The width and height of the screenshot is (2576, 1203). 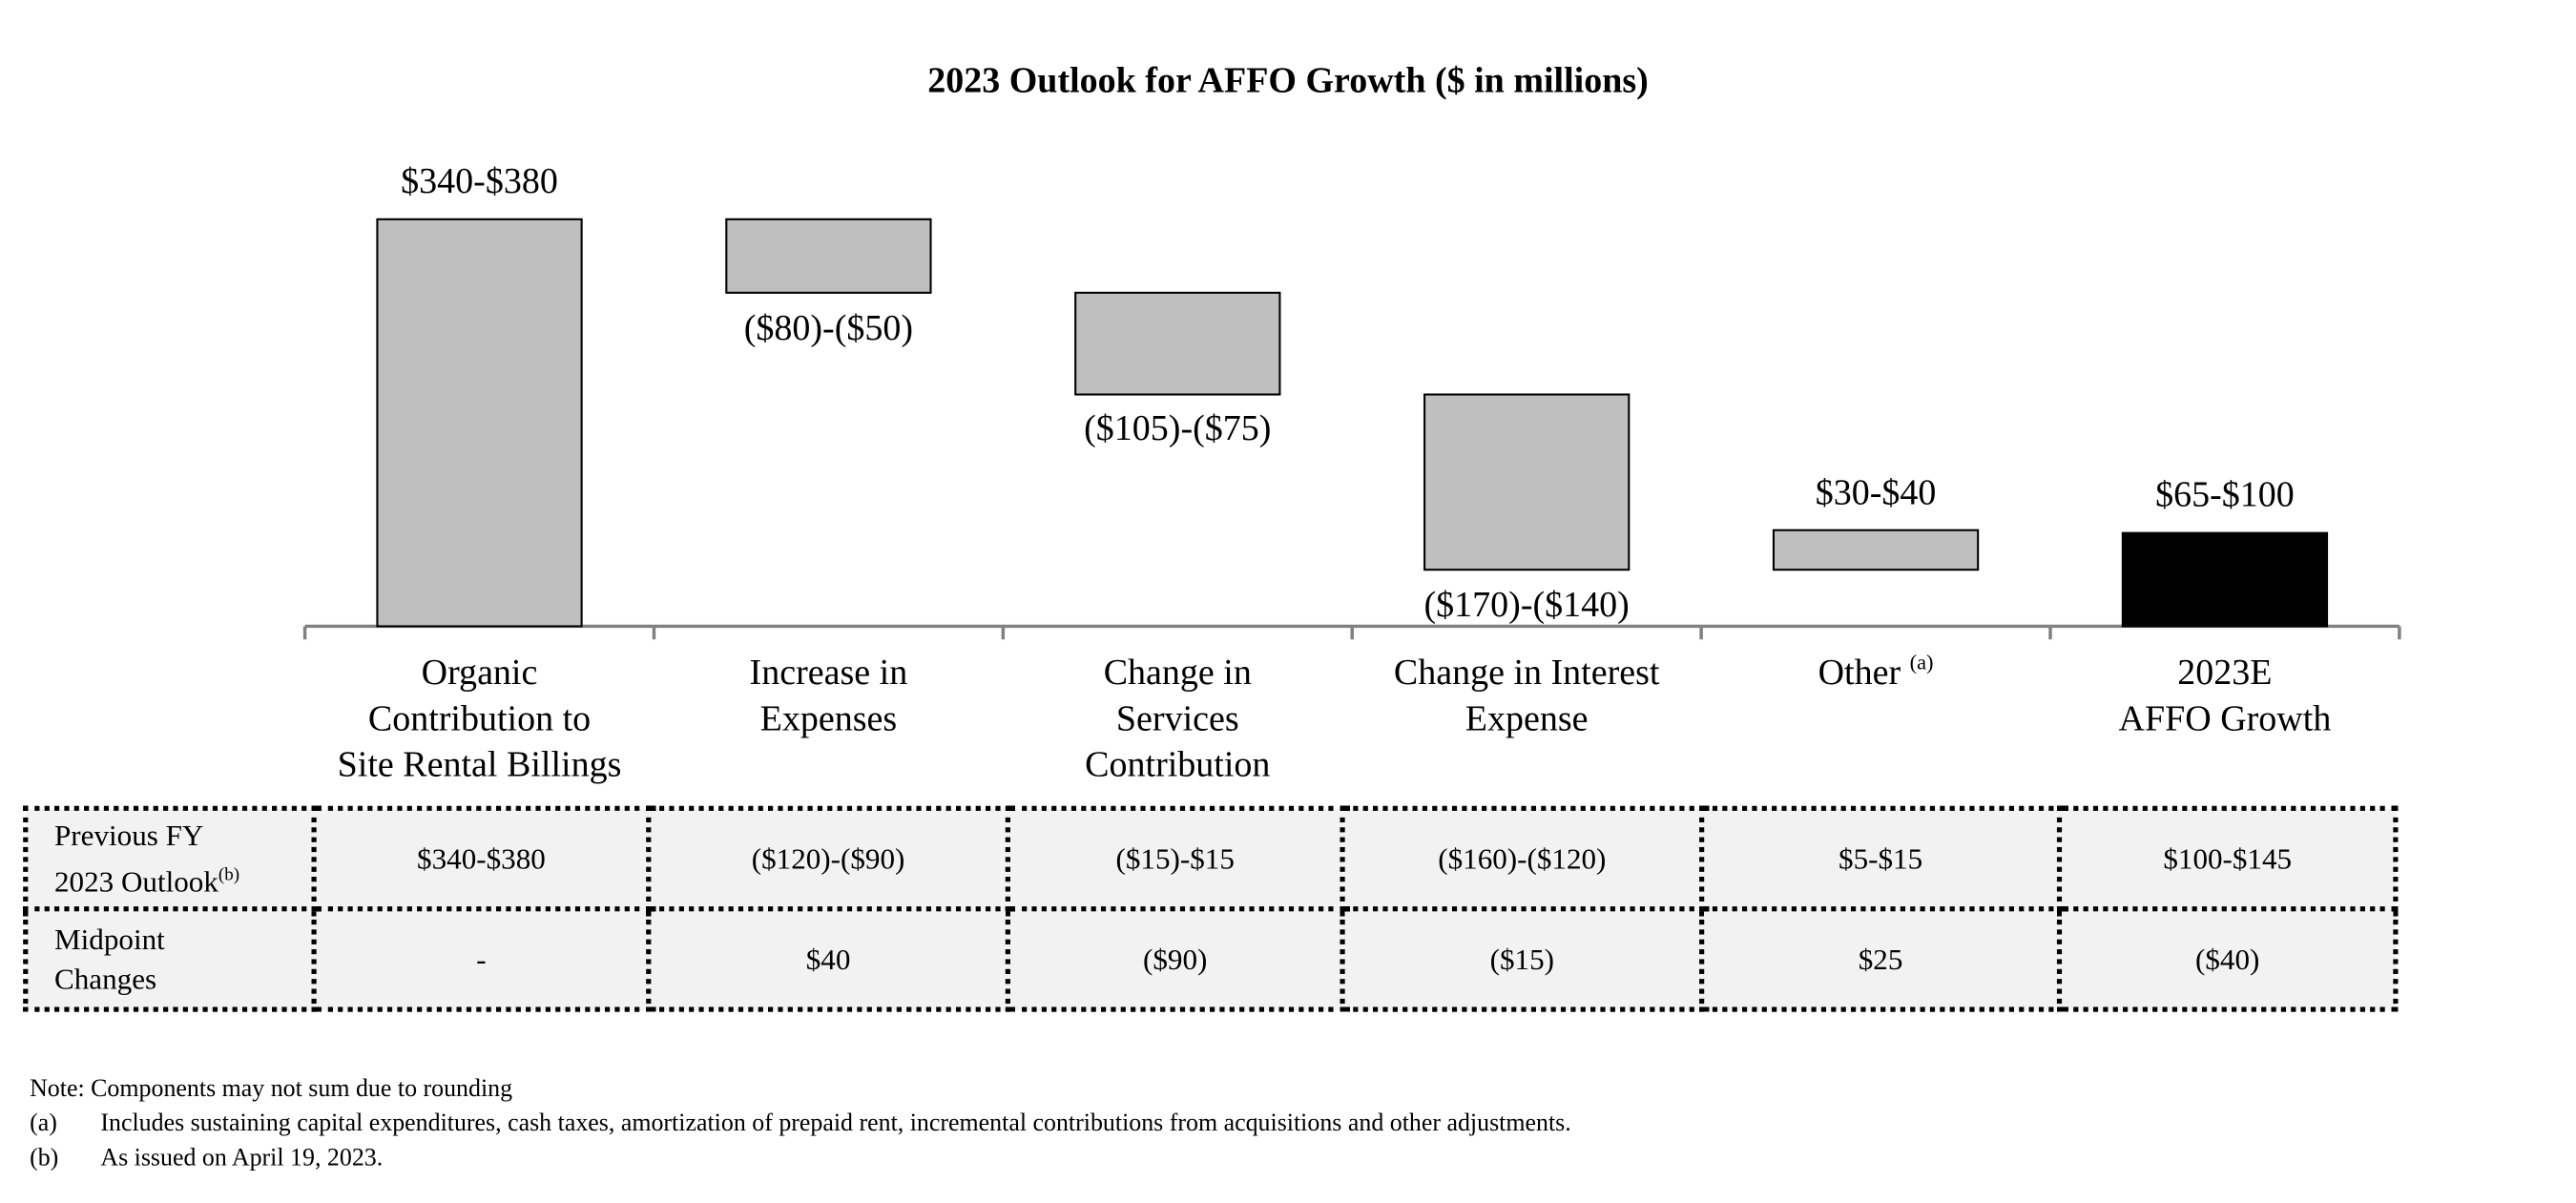 I want to click on category-label-line: Change in, so click(x=1177, y=672).